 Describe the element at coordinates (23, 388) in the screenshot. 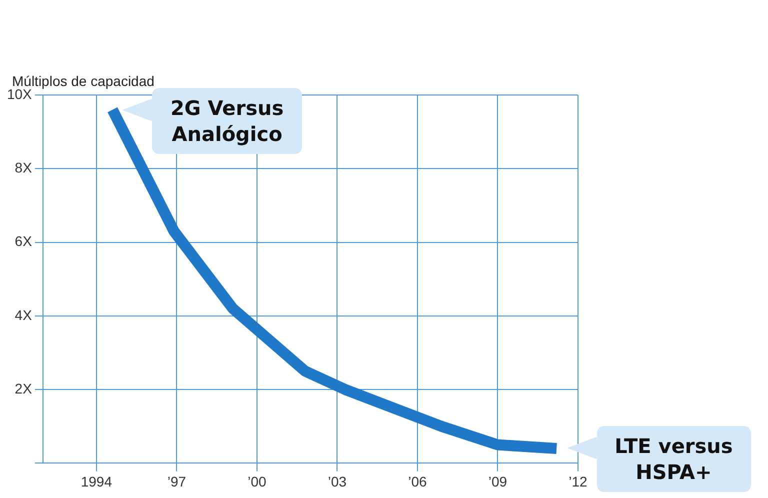

I see `y-tick-label: 2X` at that location.